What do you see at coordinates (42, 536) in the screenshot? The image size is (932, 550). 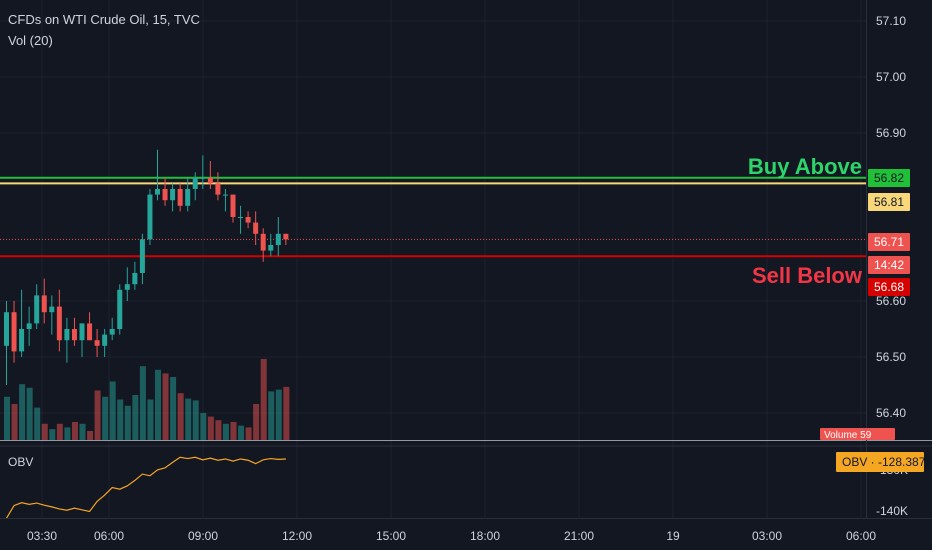 I see `time-tick-label: 03:30` at bounding box center [42, 536].